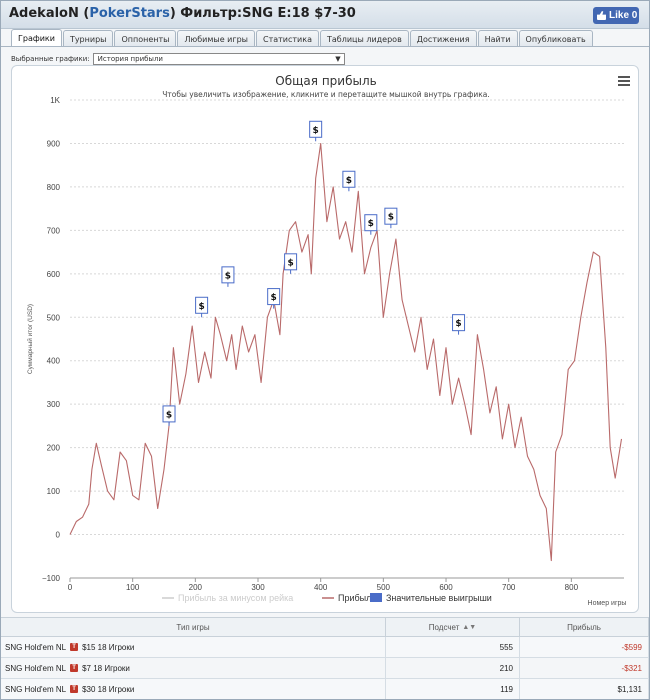 The image size is (650, 700). Describe the element at coordinates (453, 627) in the screenshot. I see `column-header-count: Подсчет ▲▼` at that location.